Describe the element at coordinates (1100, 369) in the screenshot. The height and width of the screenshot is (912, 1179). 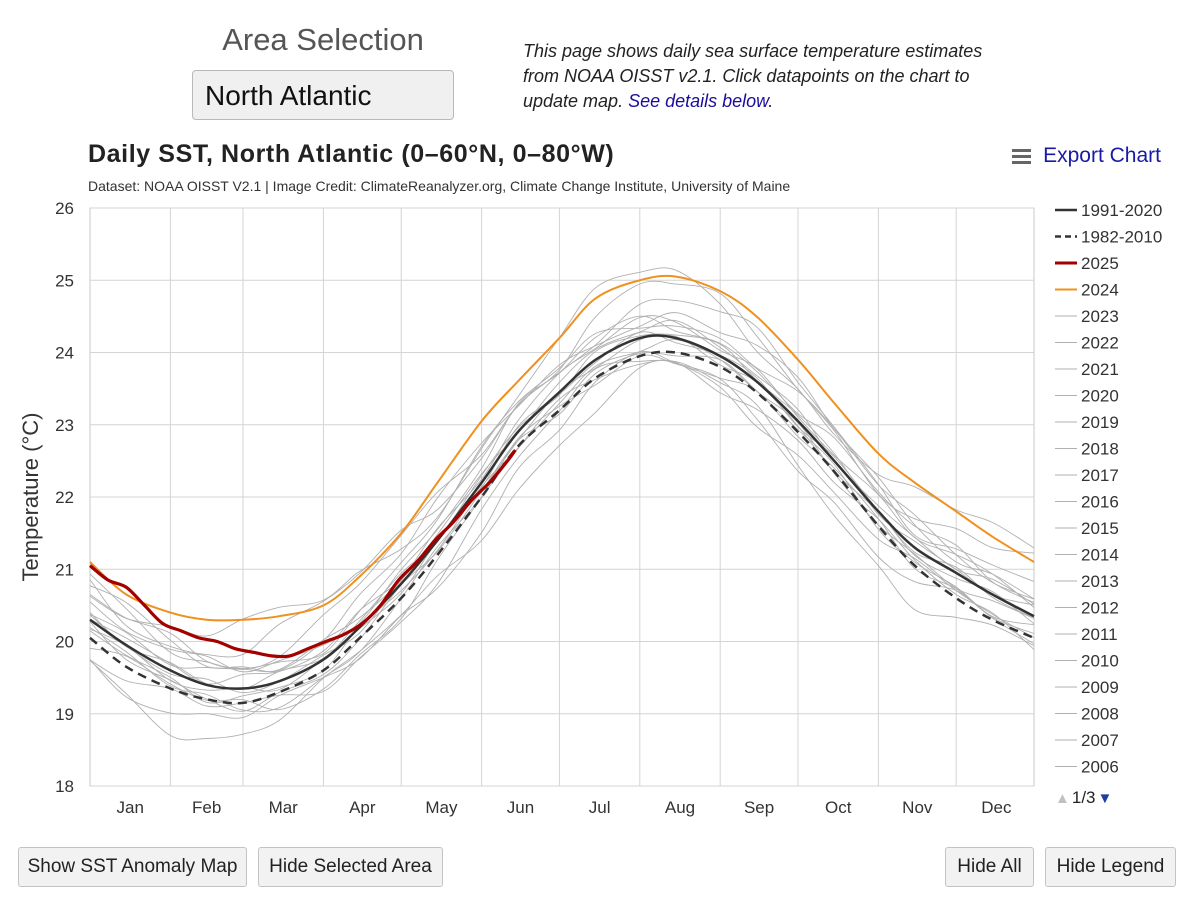
I see `legend-label: 2021` at that location.